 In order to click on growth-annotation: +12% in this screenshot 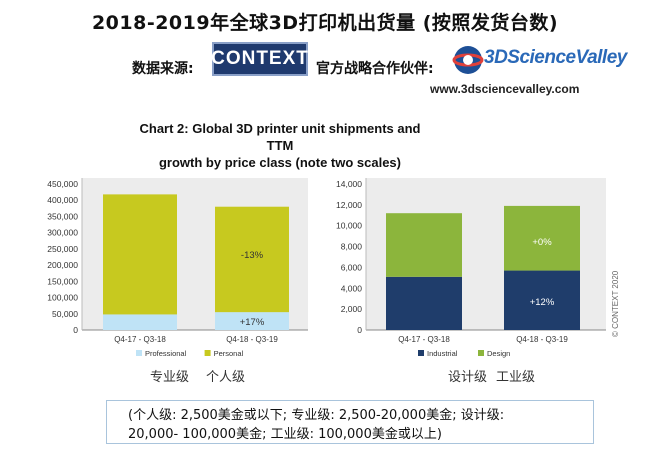, I will do `click(542, 302)`.